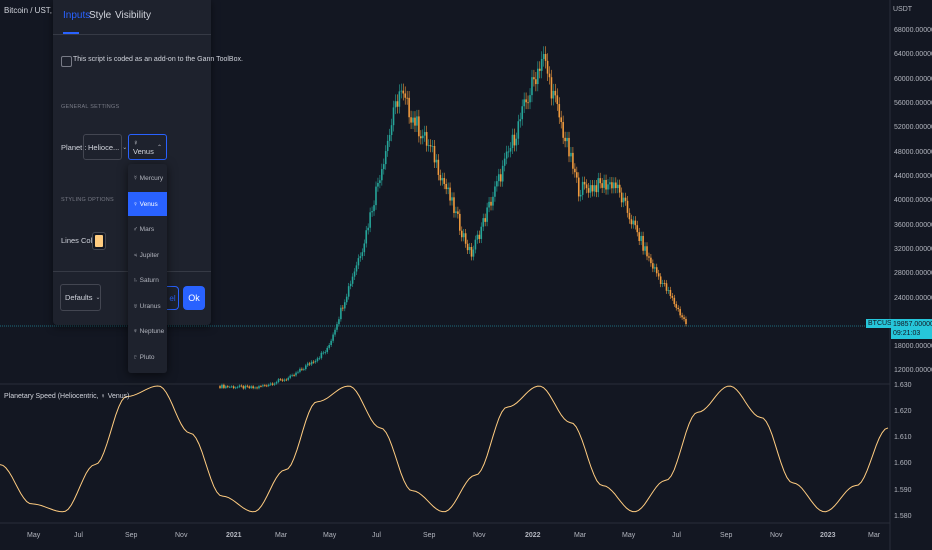 This screenshot has width=932, height=550. What do you see at coordinates (144, 357) in the screenshot?
I see `planet-option-pluto: ♇ Pluto` at bounding box center [144, 357].